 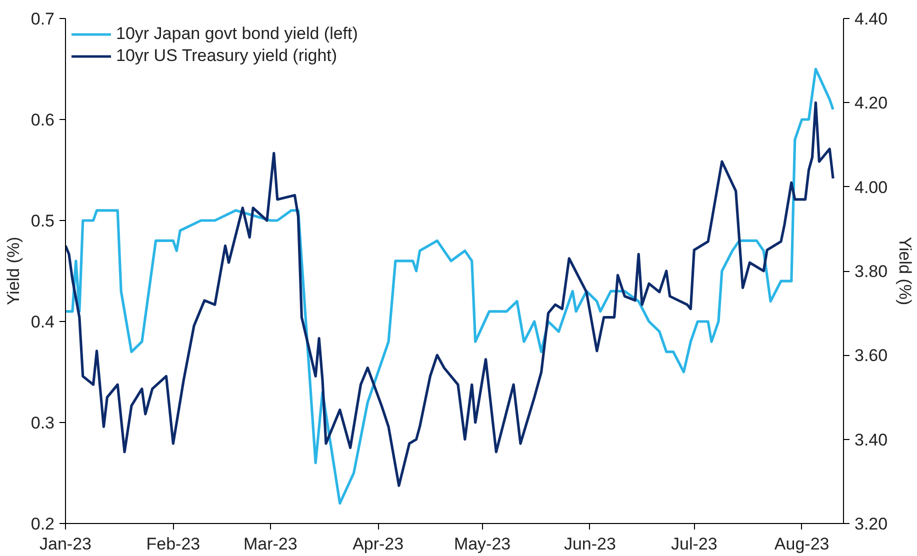 I want to click on x-tick-label: Mar-23, so click(x=270, y=544).